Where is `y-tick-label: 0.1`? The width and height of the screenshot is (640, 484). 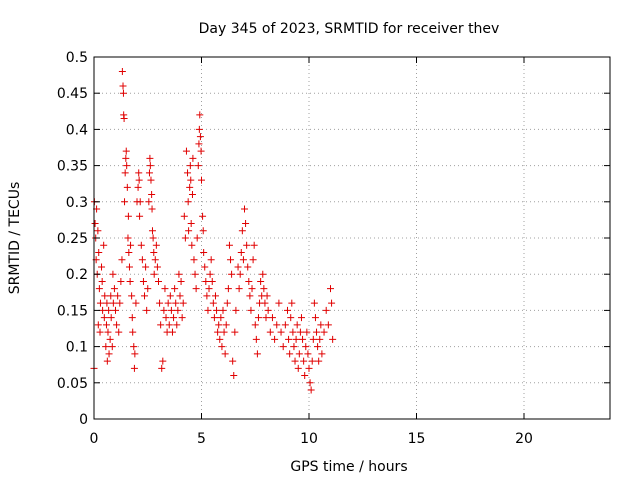
y-tick-label: 0.1 is located at coordinates (77, 348).